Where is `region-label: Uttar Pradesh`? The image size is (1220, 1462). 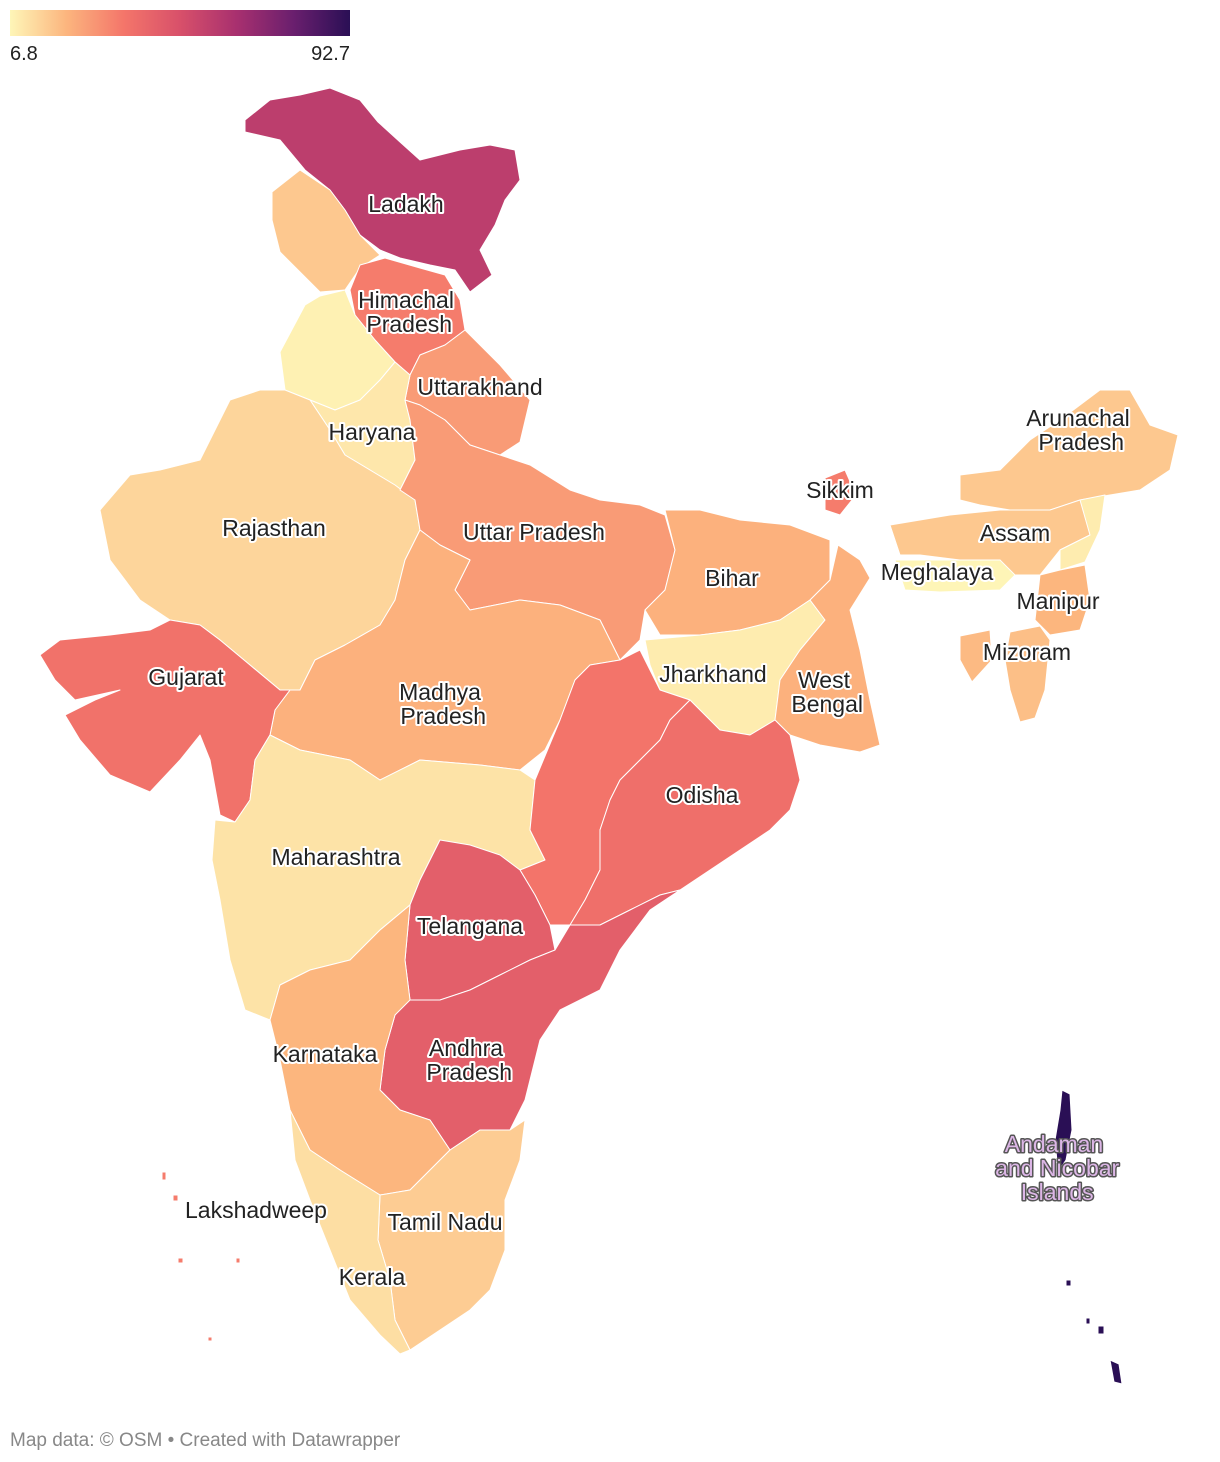
region-label: Uttar Pradesh is located at coordinates (534, 532).